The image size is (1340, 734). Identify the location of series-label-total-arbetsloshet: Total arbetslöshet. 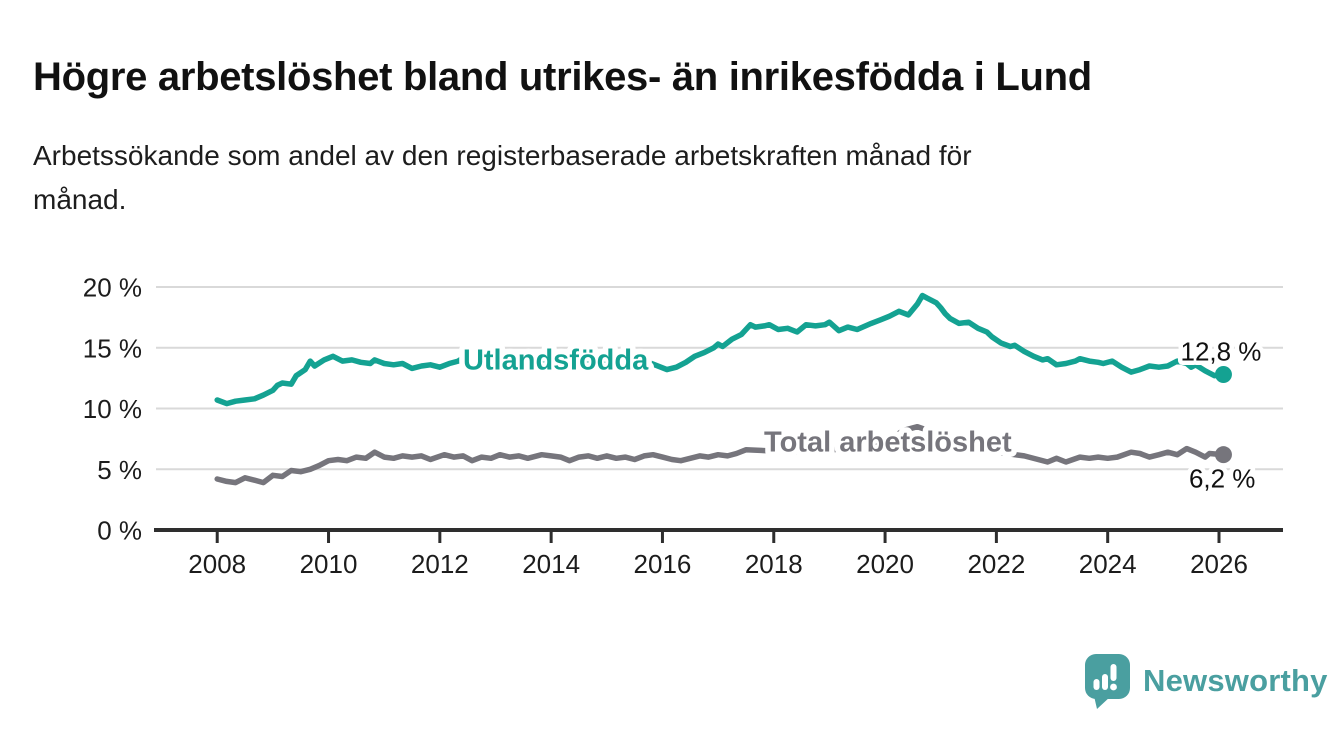
(888, 442).